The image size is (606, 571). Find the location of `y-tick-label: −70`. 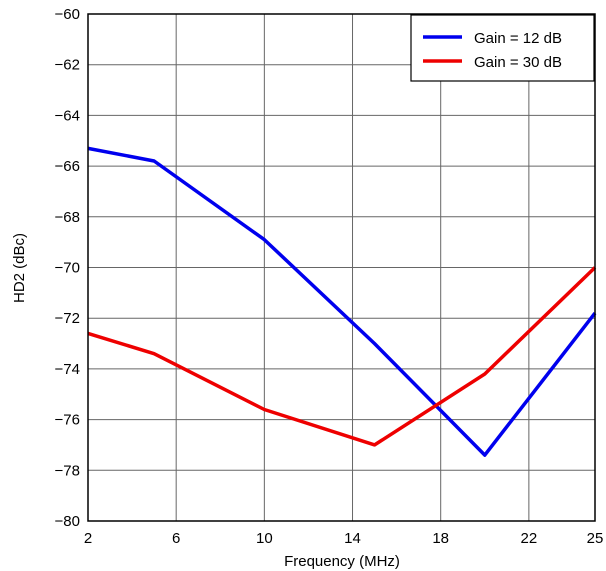

y-tick-label: −70 is located at coordinates (67, 268).